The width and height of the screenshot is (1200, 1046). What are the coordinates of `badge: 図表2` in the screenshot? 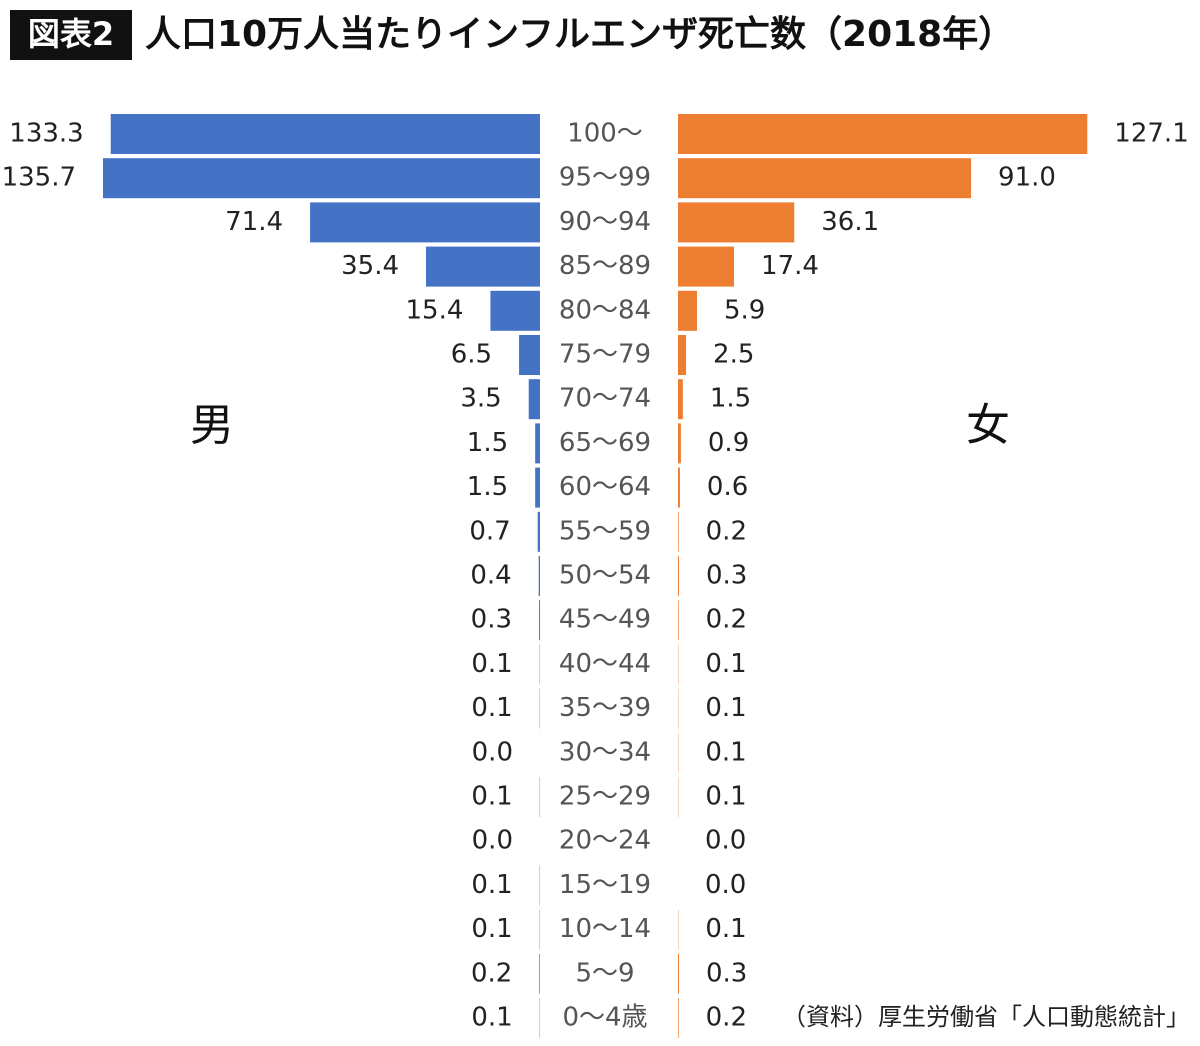 It's located at (71, 34).